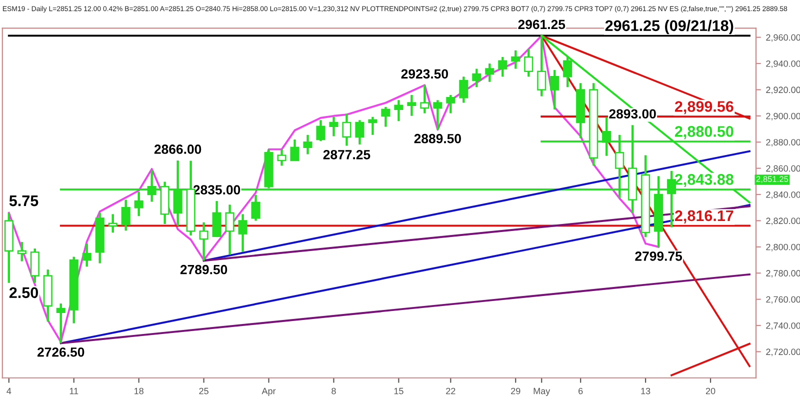 This screenshot has width=800, height=402. What do you see at coordinates (178, 149) in the screenshot?
I see `annotation: 2866.00` at bounding box center [178, 149].